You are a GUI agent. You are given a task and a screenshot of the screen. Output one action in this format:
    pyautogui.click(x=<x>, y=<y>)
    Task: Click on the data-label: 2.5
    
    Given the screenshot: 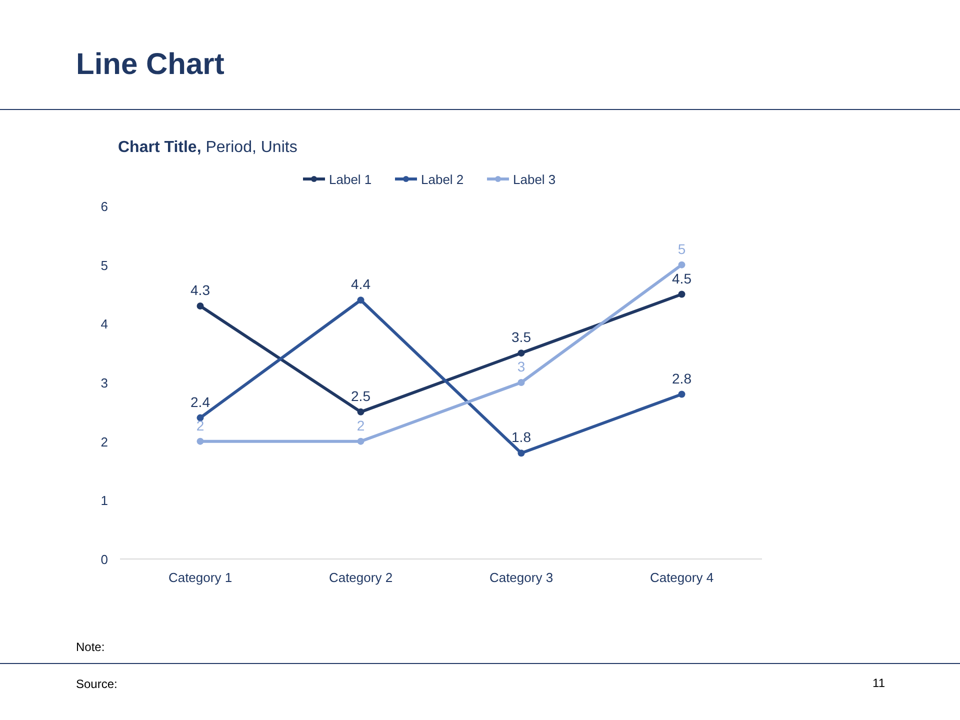 What is the action you would take?
    pyautogui.click(x=361, y=396)
    